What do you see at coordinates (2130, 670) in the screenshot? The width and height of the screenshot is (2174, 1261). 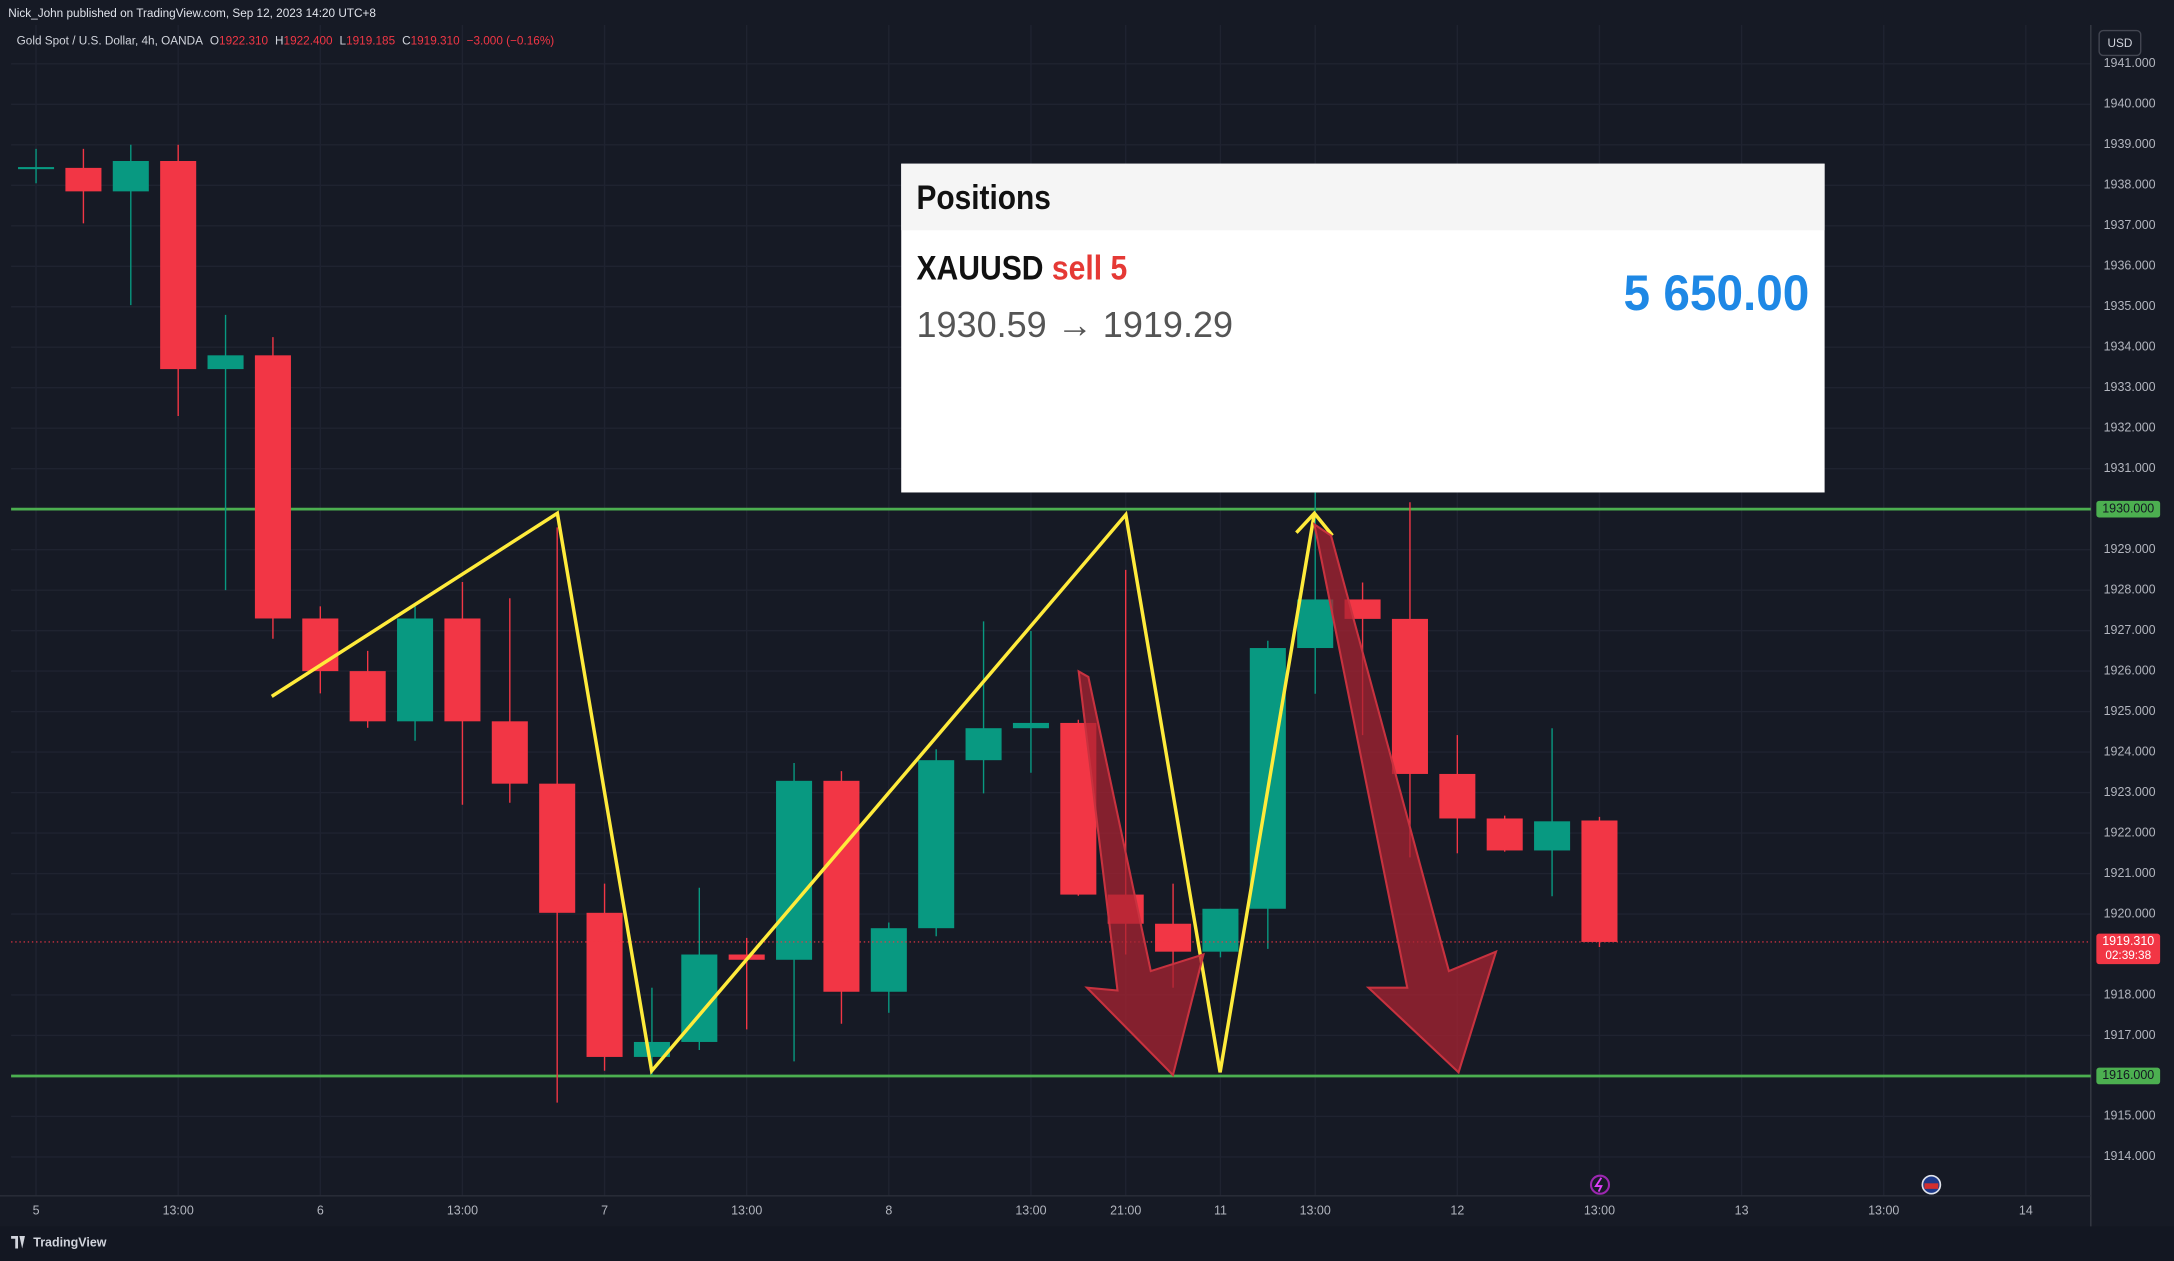 I see `y-tick-label: 1926.000` at bounding box center [2130, 670].